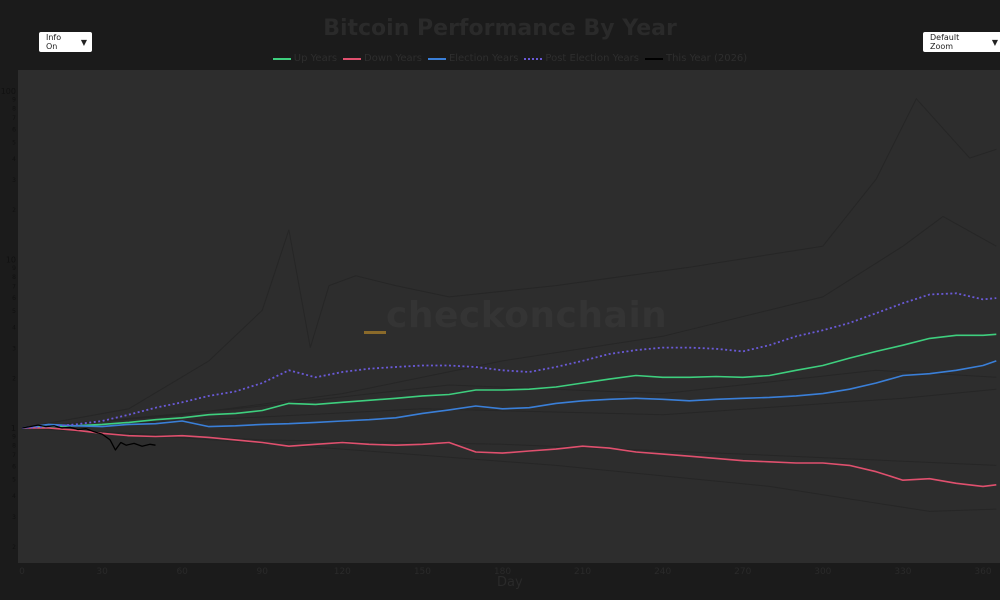  Describe the element at coordinates (8, 91) in the screenshot. I see `y-tick-label: 100` at that location.